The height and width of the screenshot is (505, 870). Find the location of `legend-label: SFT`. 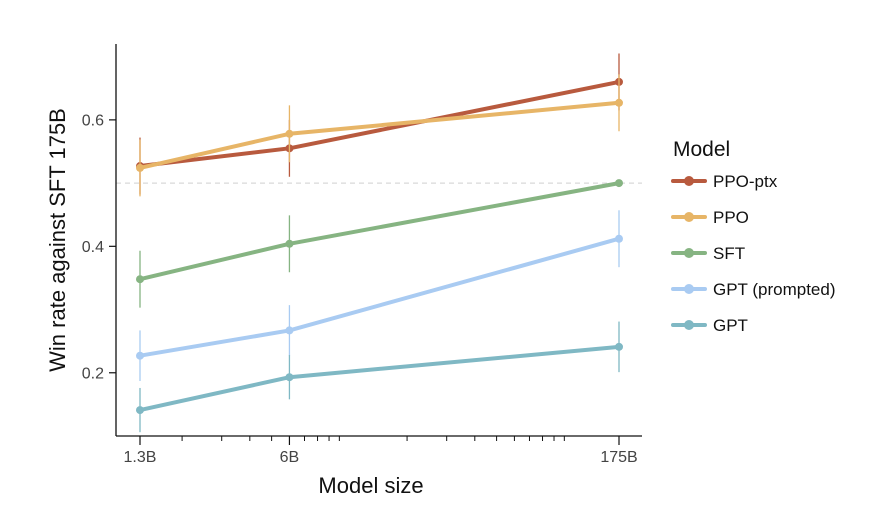

legend-label: SFT is located at coordinates (729, 253).